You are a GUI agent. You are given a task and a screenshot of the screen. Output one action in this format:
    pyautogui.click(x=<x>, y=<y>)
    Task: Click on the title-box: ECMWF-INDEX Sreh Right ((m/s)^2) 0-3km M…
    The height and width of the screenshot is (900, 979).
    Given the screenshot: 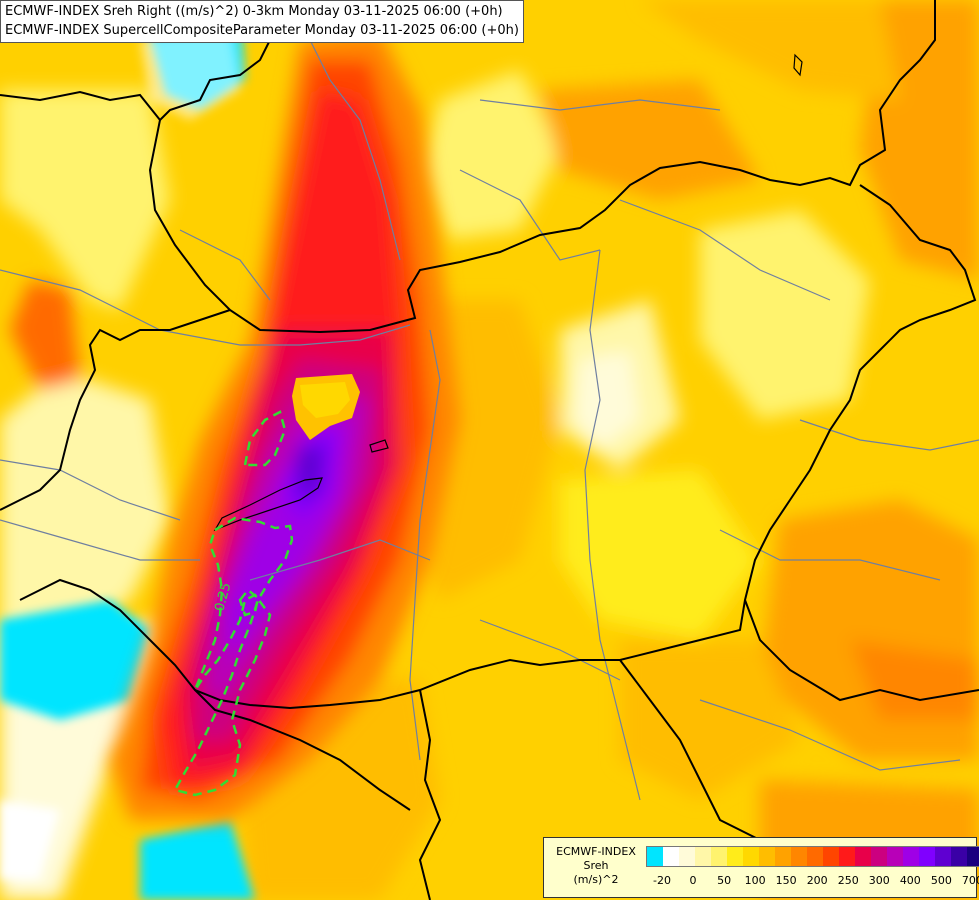 What is the action you would take?
    pyautogui.click(x=262, y=21)
    